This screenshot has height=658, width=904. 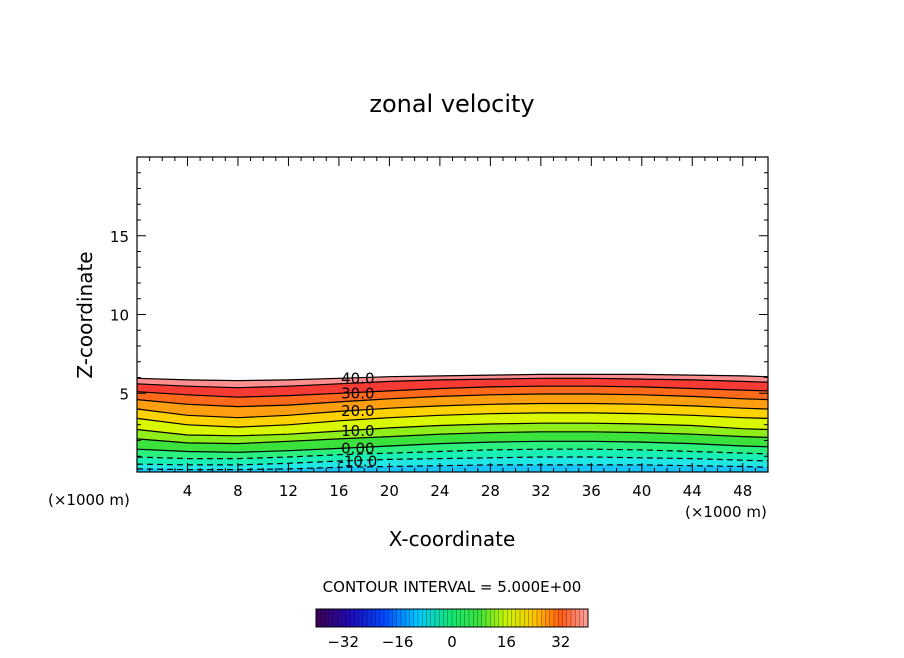 I want to click on x-tick-label: 16, so click(x=338, y=491).